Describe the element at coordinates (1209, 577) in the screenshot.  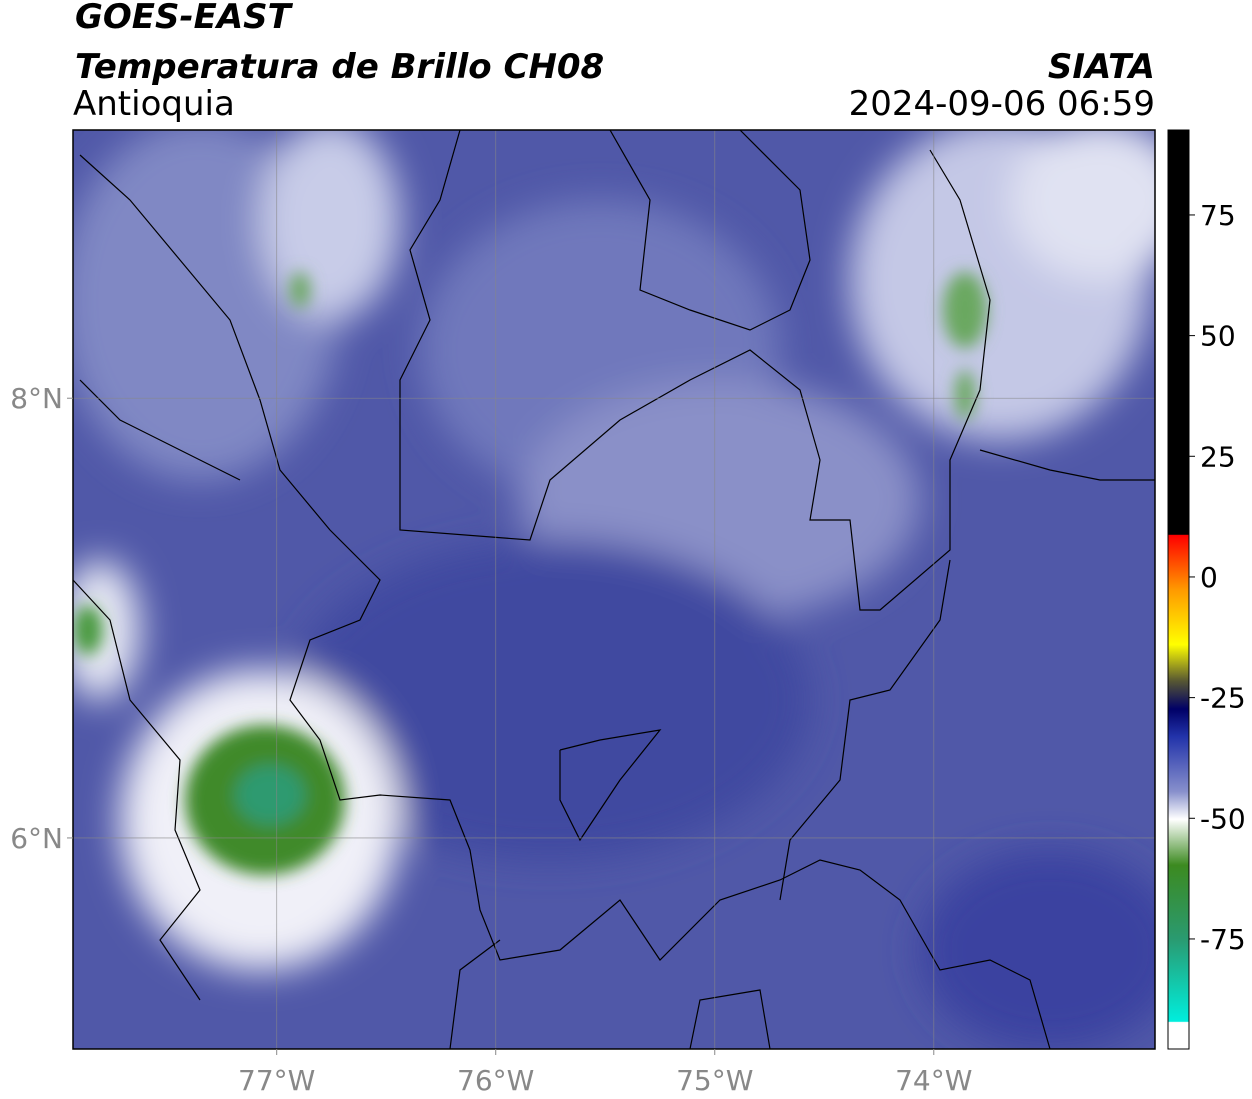
I see `colorbar-tick-label: 0` at that location.